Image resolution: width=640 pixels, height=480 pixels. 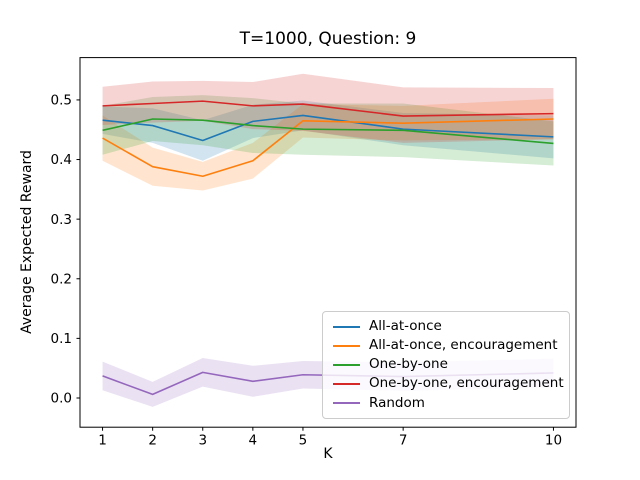 What do you see at coordinates (446, 402) in the screenshot?
I see `legend-item-random: Random` at bounding box center [446, 402].